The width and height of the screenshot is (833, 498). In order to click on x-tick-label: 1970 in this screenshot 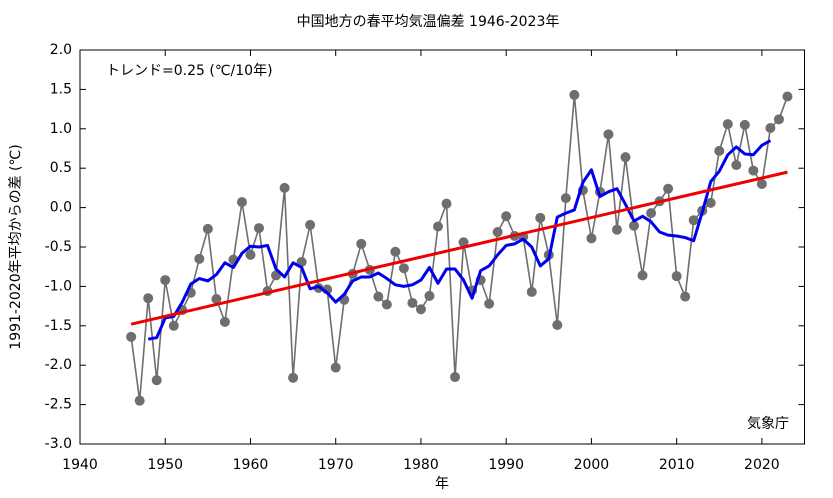, I will do `click(336, 465)`.